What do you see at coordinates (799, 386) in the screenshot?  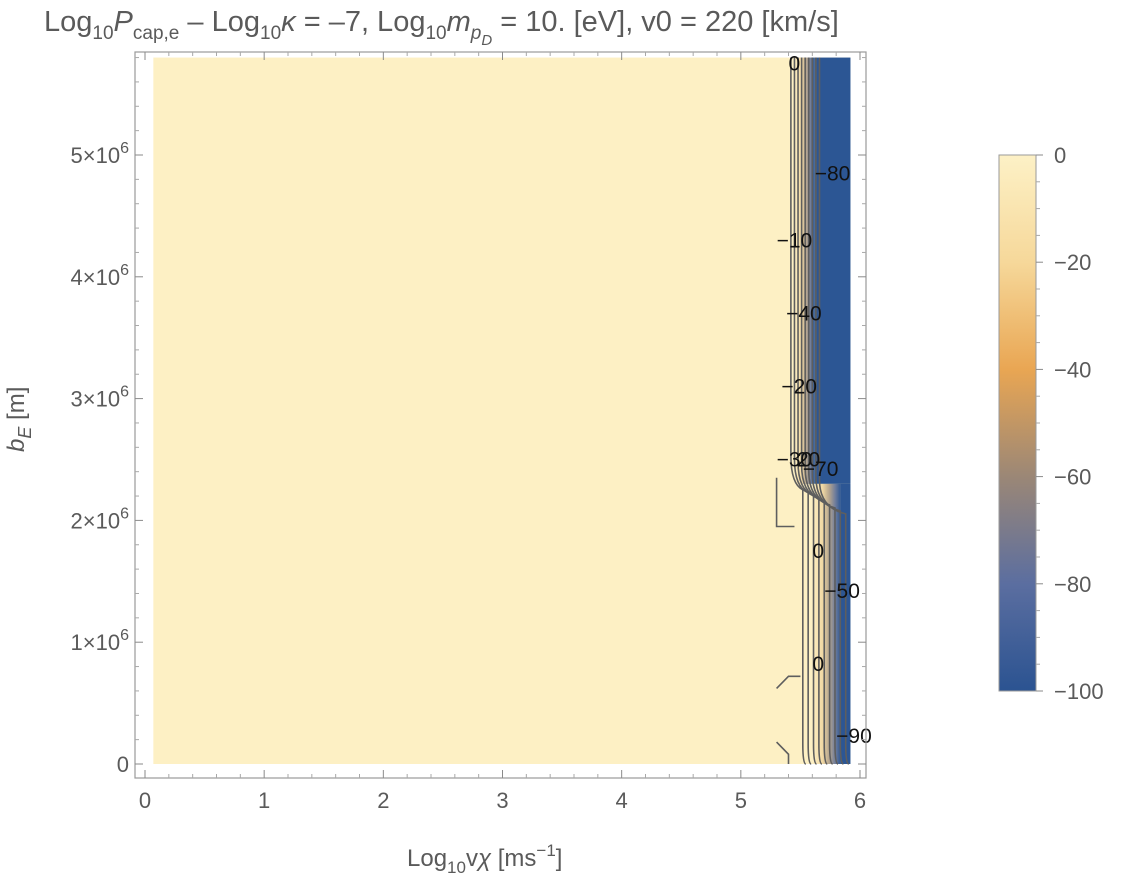 I see `contour-label: −20` at bounding box center [799, 386].